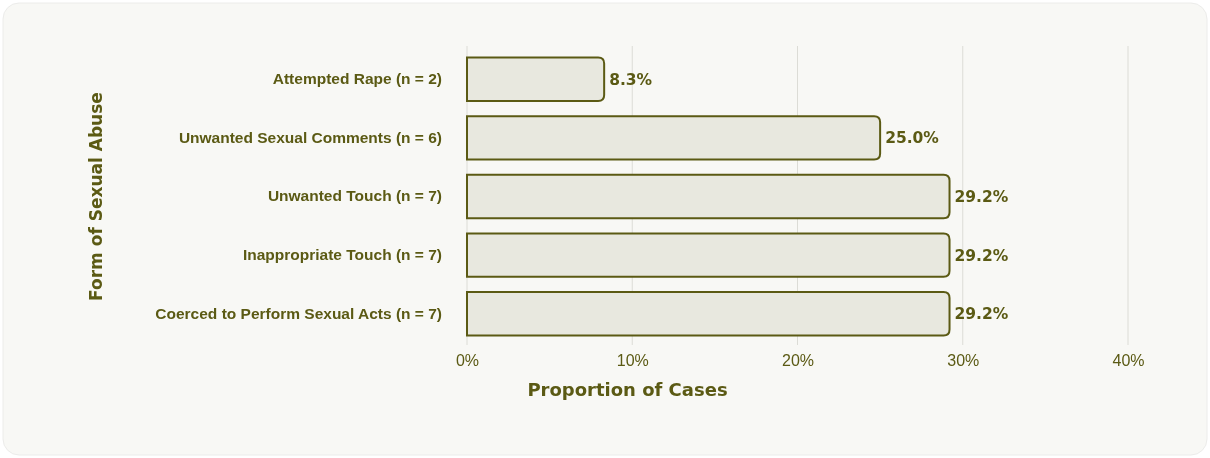  Describe the element at coordinates (632, 361) in the screenshot. I see `x-tick-label: 10%` at that location.